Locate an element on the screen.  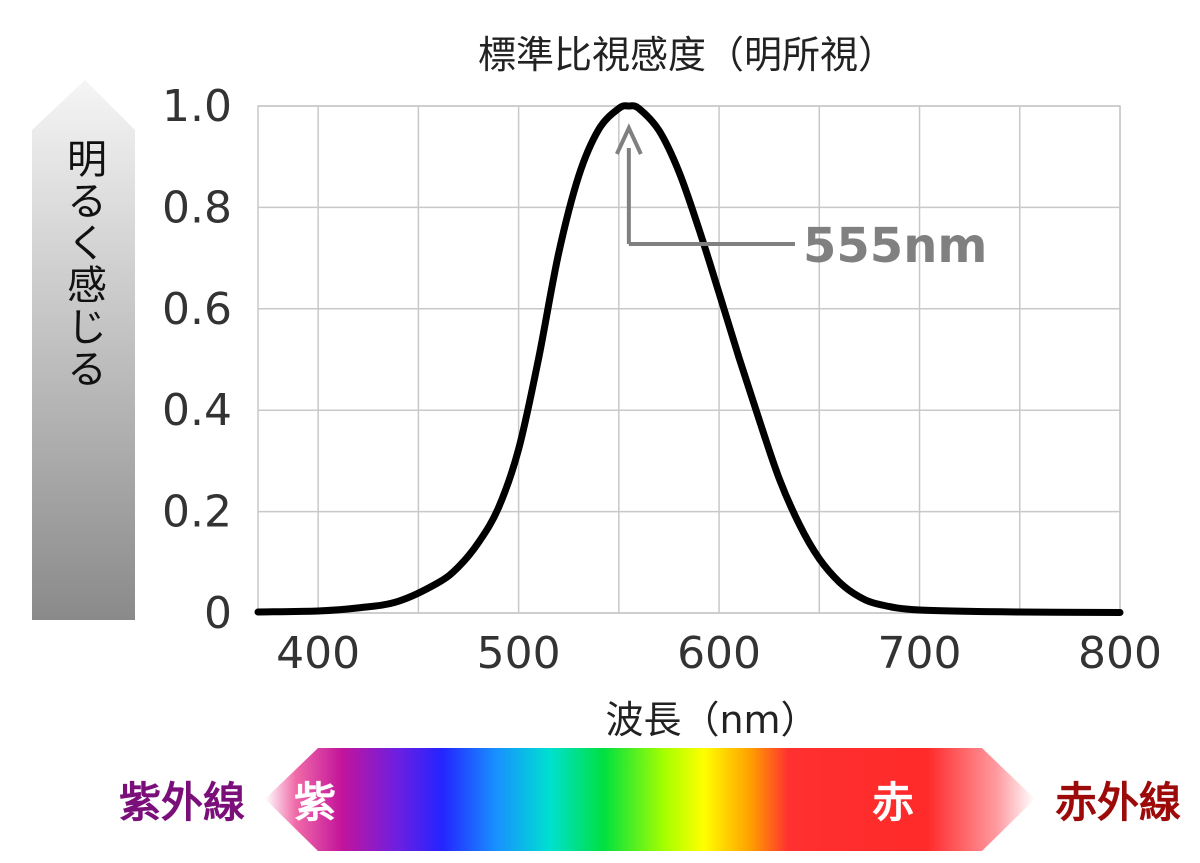
red-label: 赤 is located at coordinates (893, 802).